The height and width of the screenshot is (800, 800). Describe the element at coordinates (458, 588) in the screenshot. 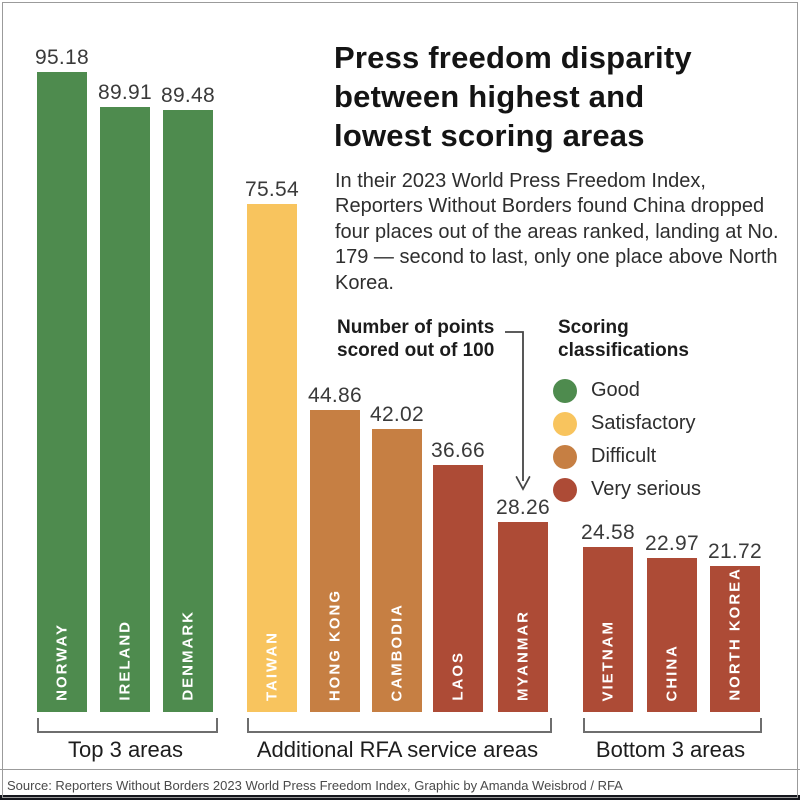

I see `bar-laos: LAOS` at that location.